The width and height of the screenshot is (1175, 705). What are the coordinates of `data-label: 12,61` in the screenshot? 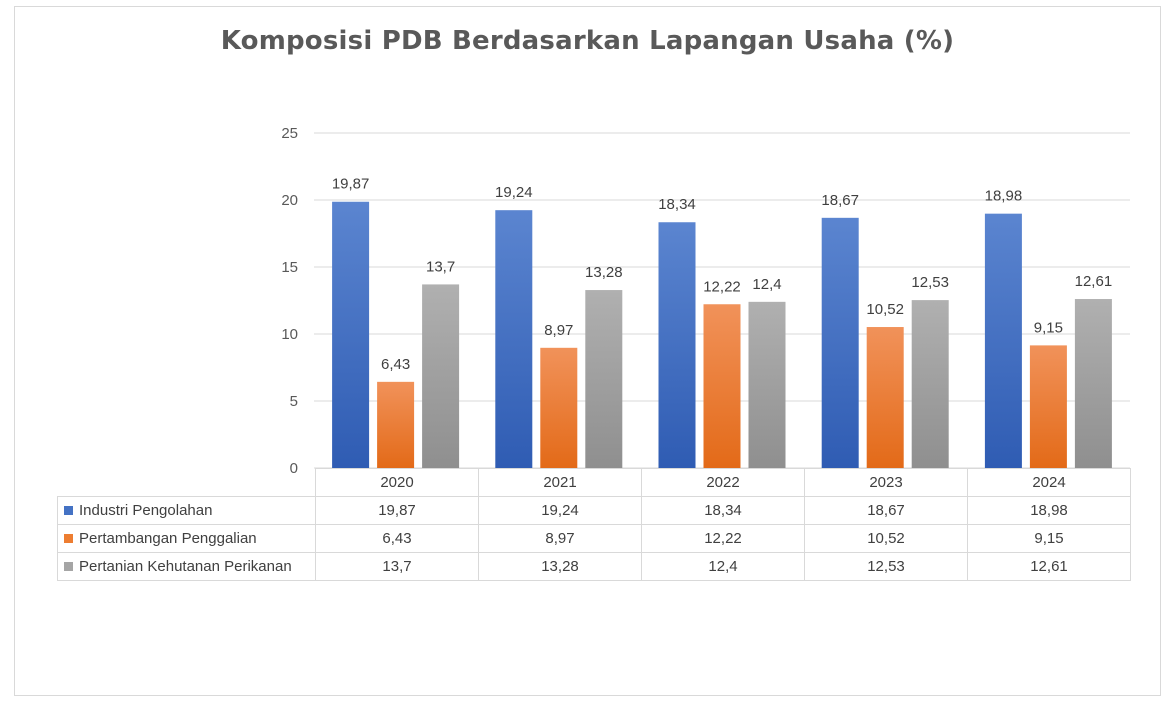 It's located at (1094, 281).